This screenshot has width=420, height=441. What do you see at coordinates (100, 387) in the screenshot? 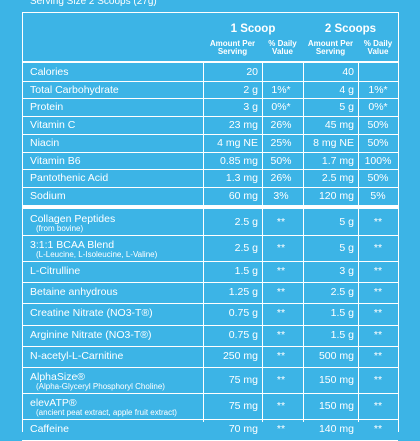
I see `ingredient-note: (Alpha-Glyceryl Phosphoryl Choline)` at bounding box center [100, 387].